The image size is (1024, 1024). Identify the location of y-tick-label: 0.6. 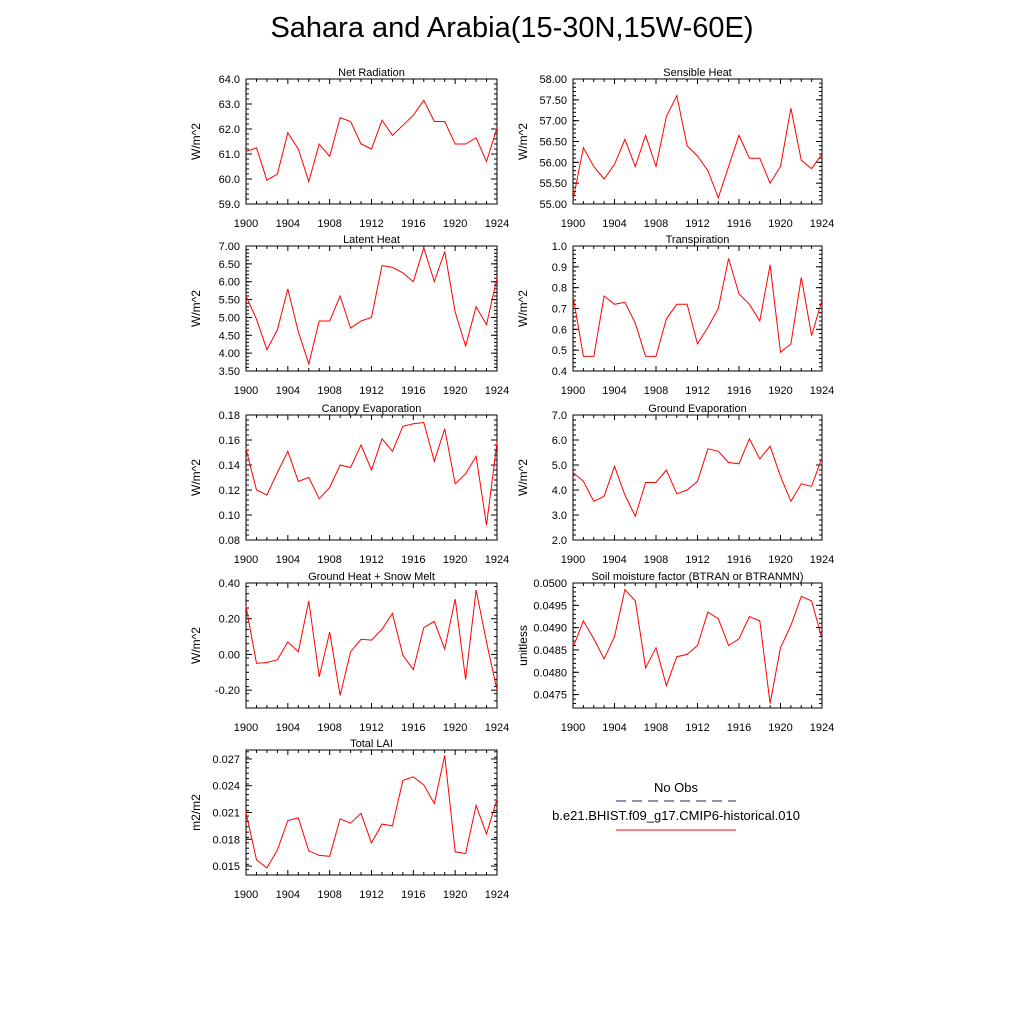
(559, 330).